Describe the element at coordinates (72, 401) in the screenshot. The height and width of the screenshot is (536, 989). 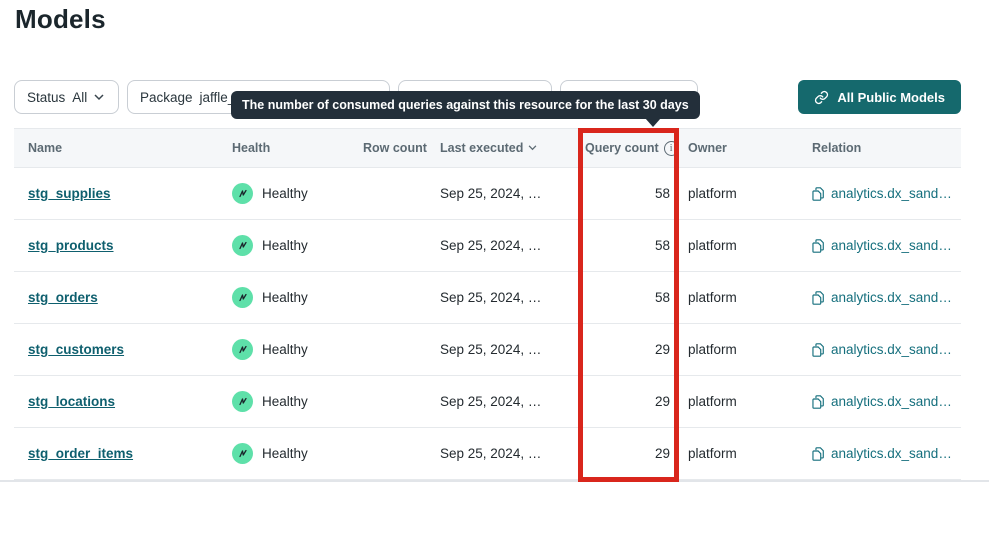
I see `model-name-link: stg_locations` at that location.